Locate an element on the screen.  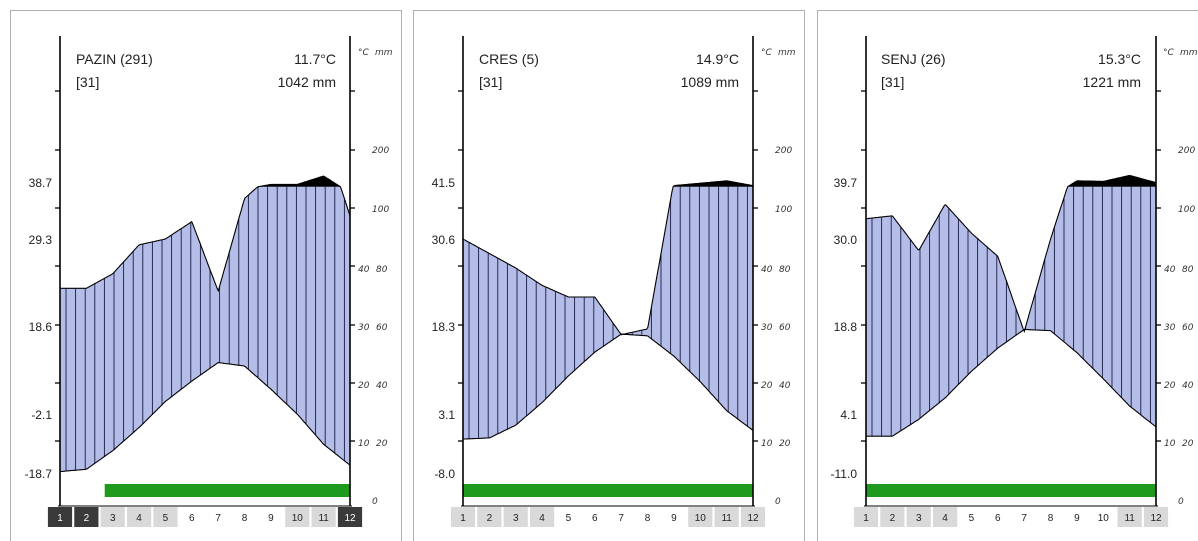
station-name: SENJ (26) is located at coordinates (913, 59).